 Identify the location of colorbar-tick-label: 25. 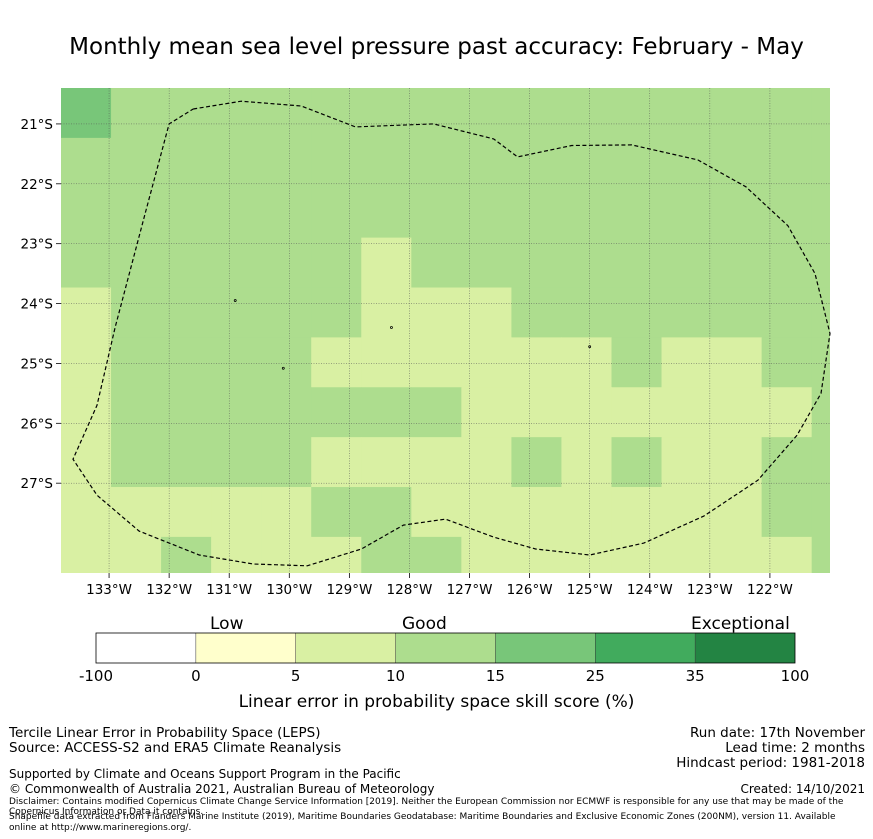
(595, 676).